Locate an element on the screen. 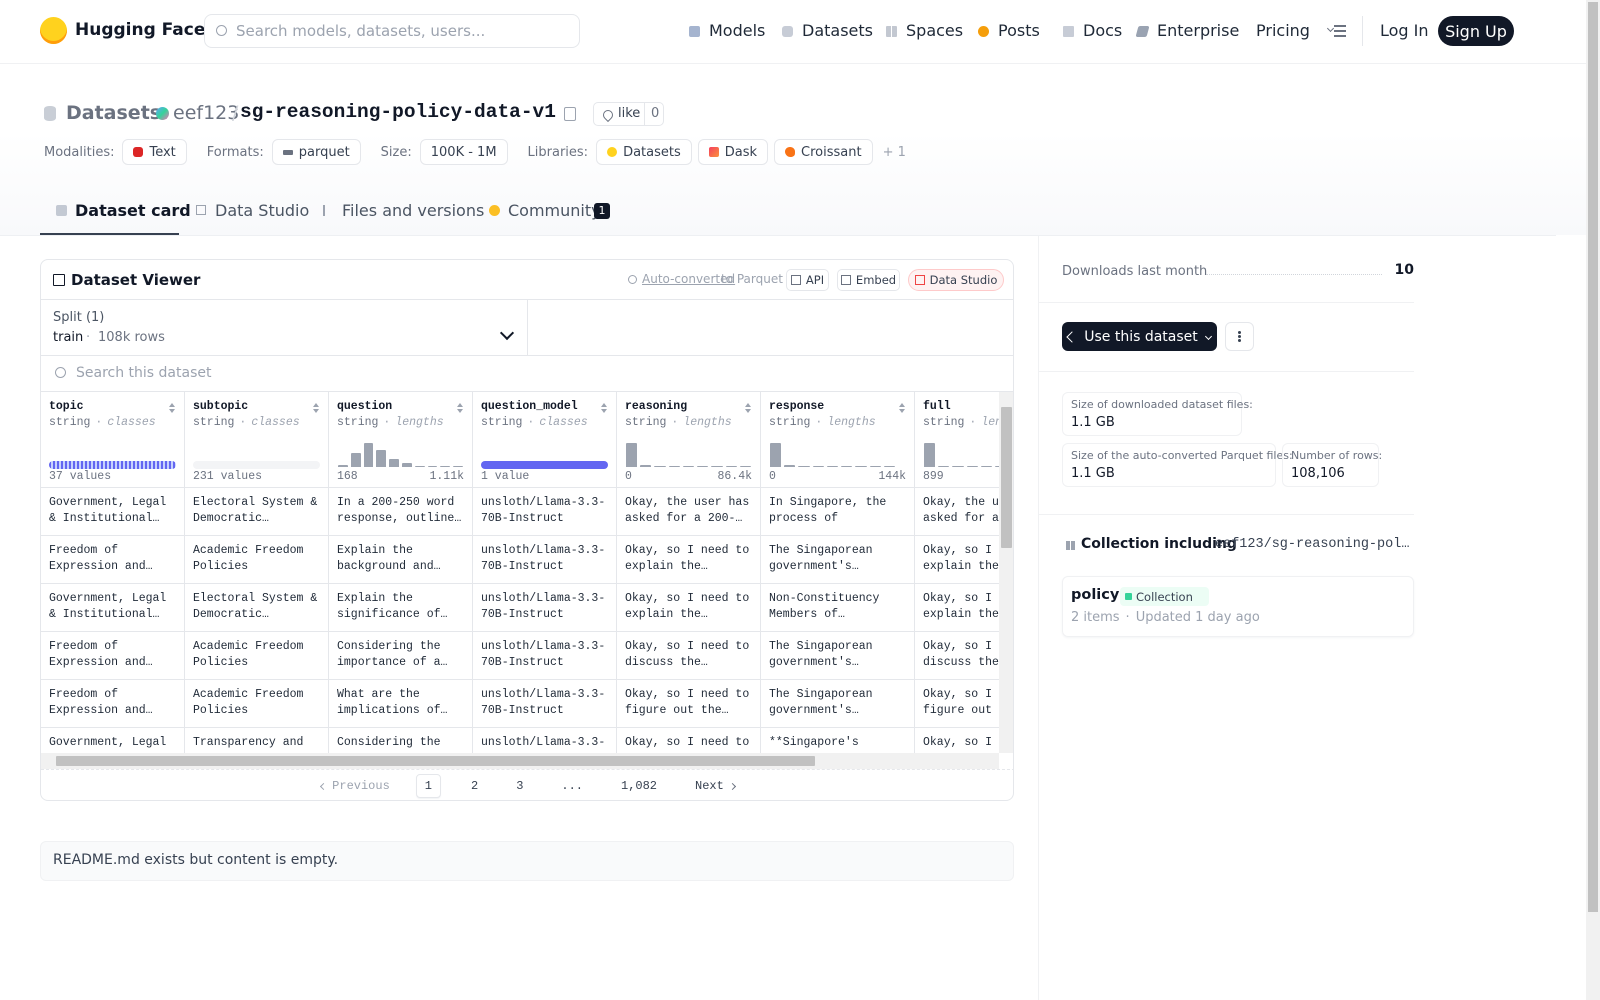 The height and width of the screenshot is (1000, 1600). next: Next is located at coordinates (715, 786).